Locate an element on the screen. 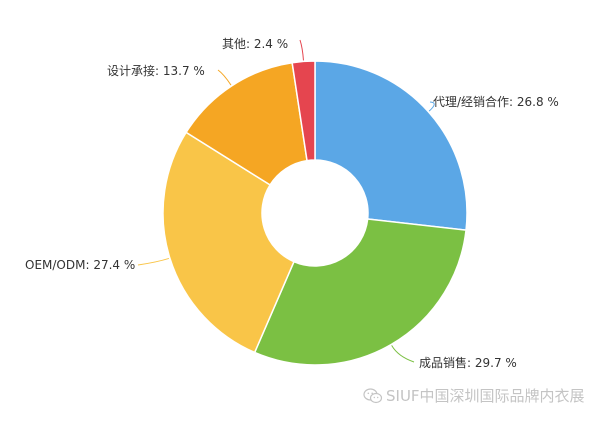 The height and width of the screenshot is (423, 600). slice-finished-sales is located at coordinates (360, 292).